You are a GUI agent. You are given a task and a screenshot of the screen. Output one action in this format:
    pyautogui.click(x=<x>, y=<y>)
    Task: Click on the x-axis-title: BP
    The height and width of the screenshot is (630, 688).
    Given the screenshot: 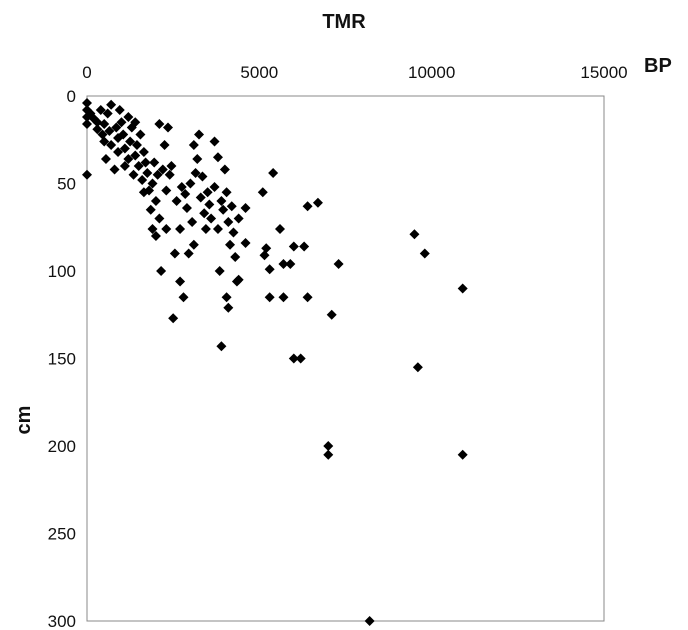 What is the action you would take?
    pyautogui.click(x=658, y=66)
    